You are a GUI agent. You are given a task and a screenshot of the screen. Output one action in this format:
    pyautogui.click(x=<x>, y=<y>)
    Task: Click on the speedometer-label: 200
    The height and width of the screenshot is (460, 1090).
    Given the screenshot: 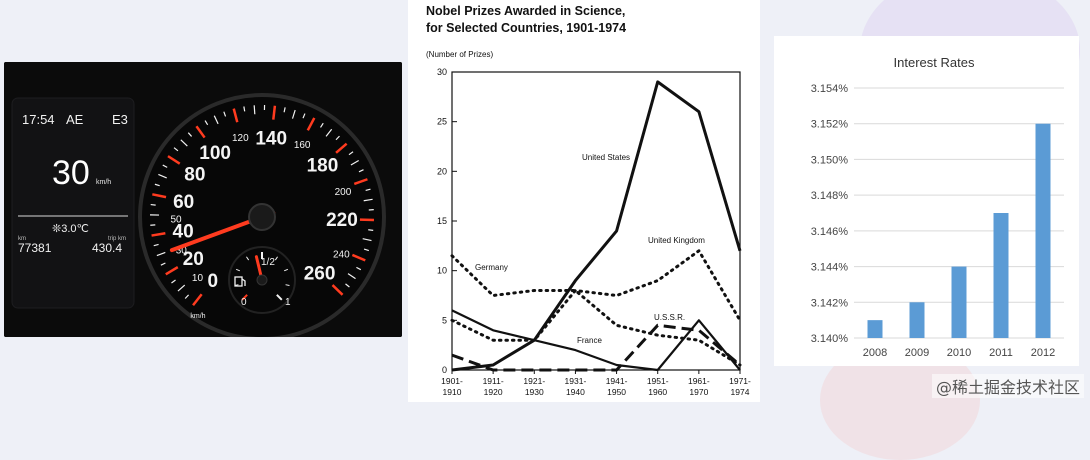 What is the action you would take?
    pyautogui.click(x=343, y=192)
    